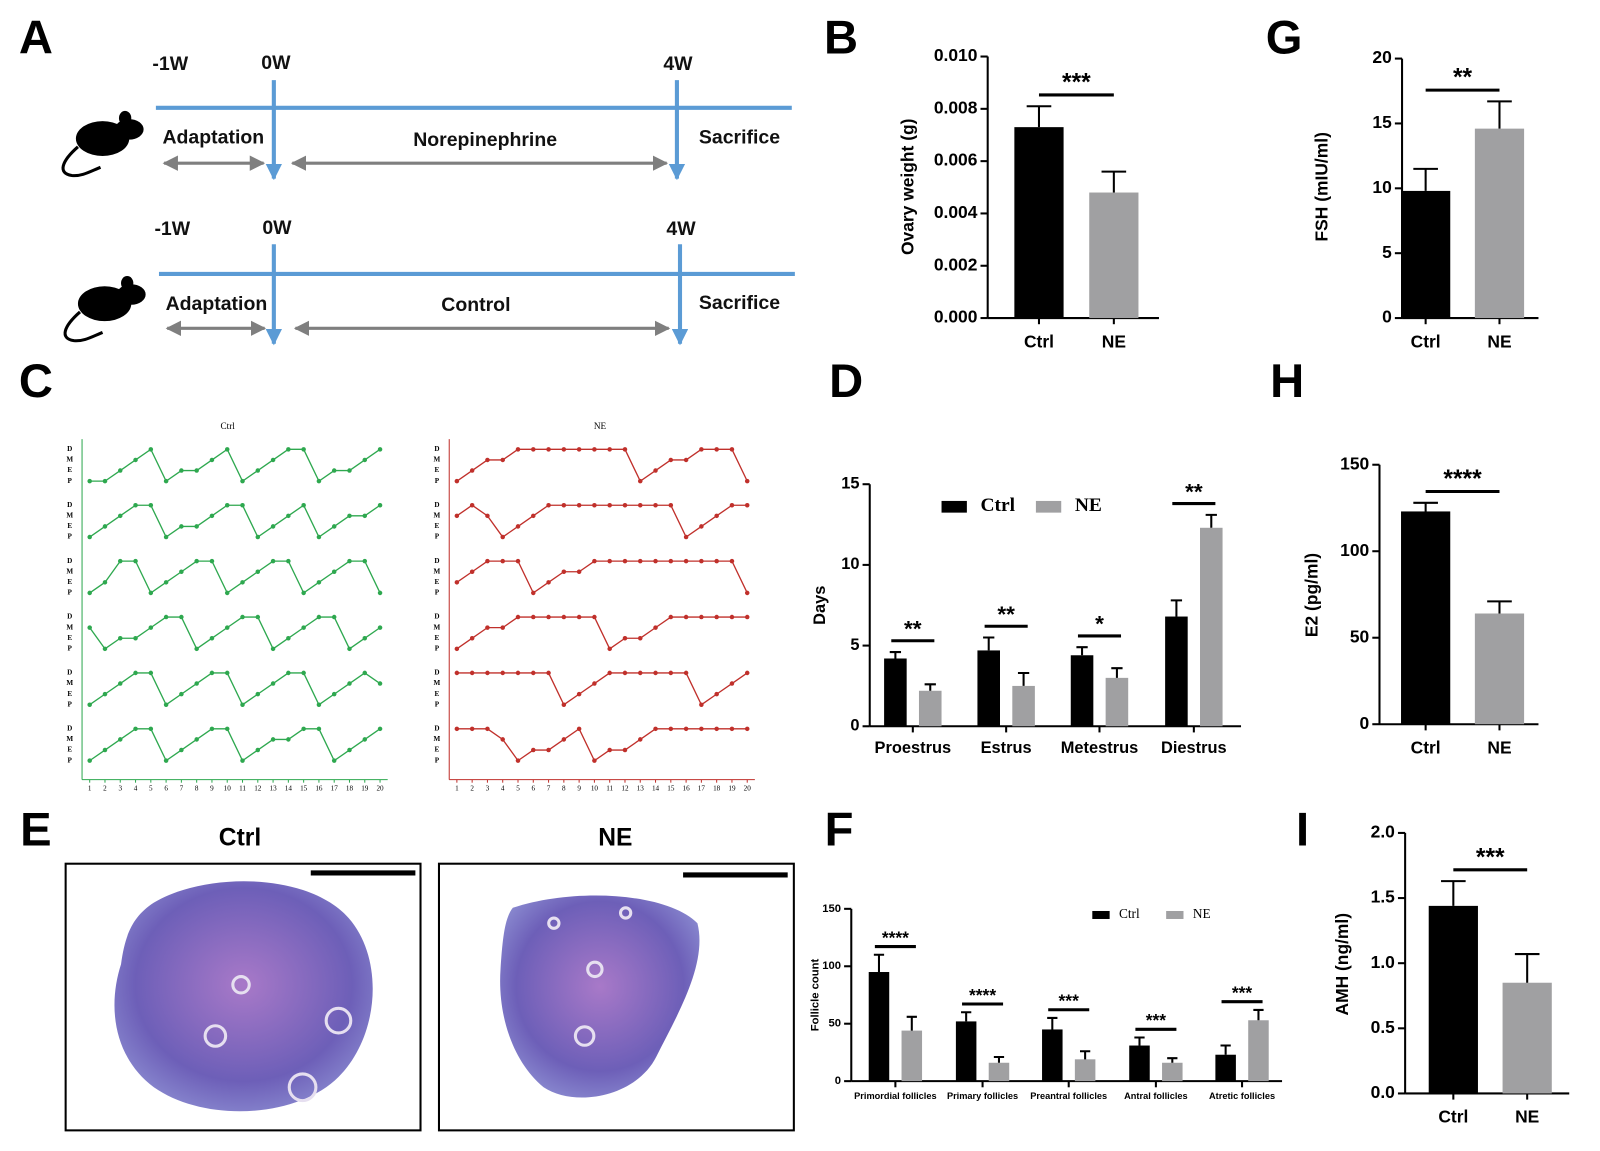  I want to click on x-tick-label: 7, so click(549, 788).